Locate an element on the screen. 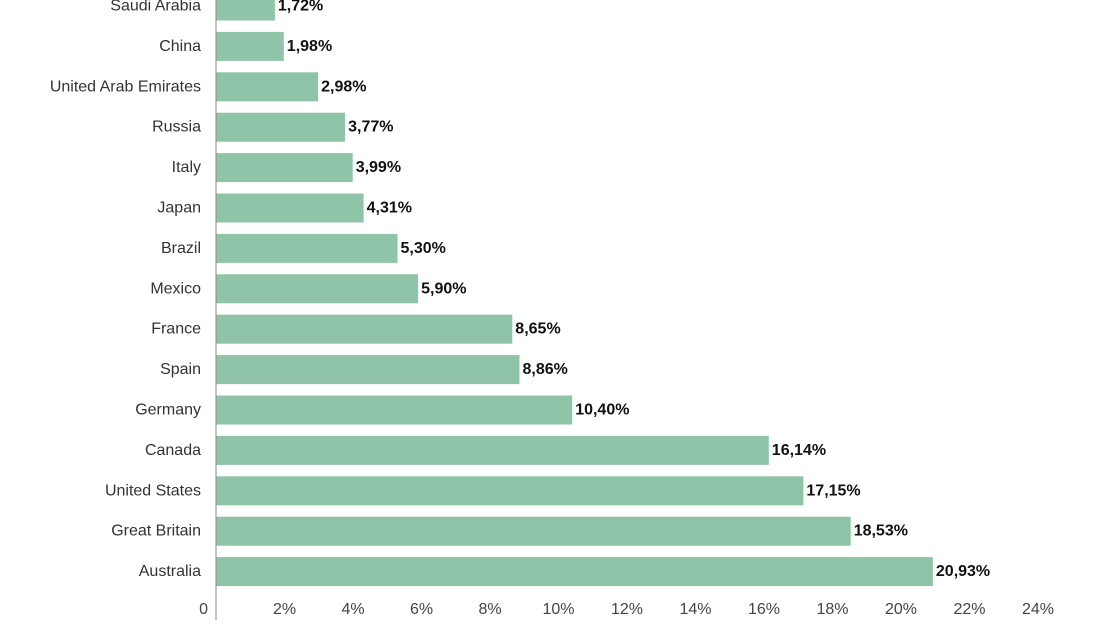 The image size is (1120, 628). category-label: Saudi Arabia is located at coordinates (155, 7).